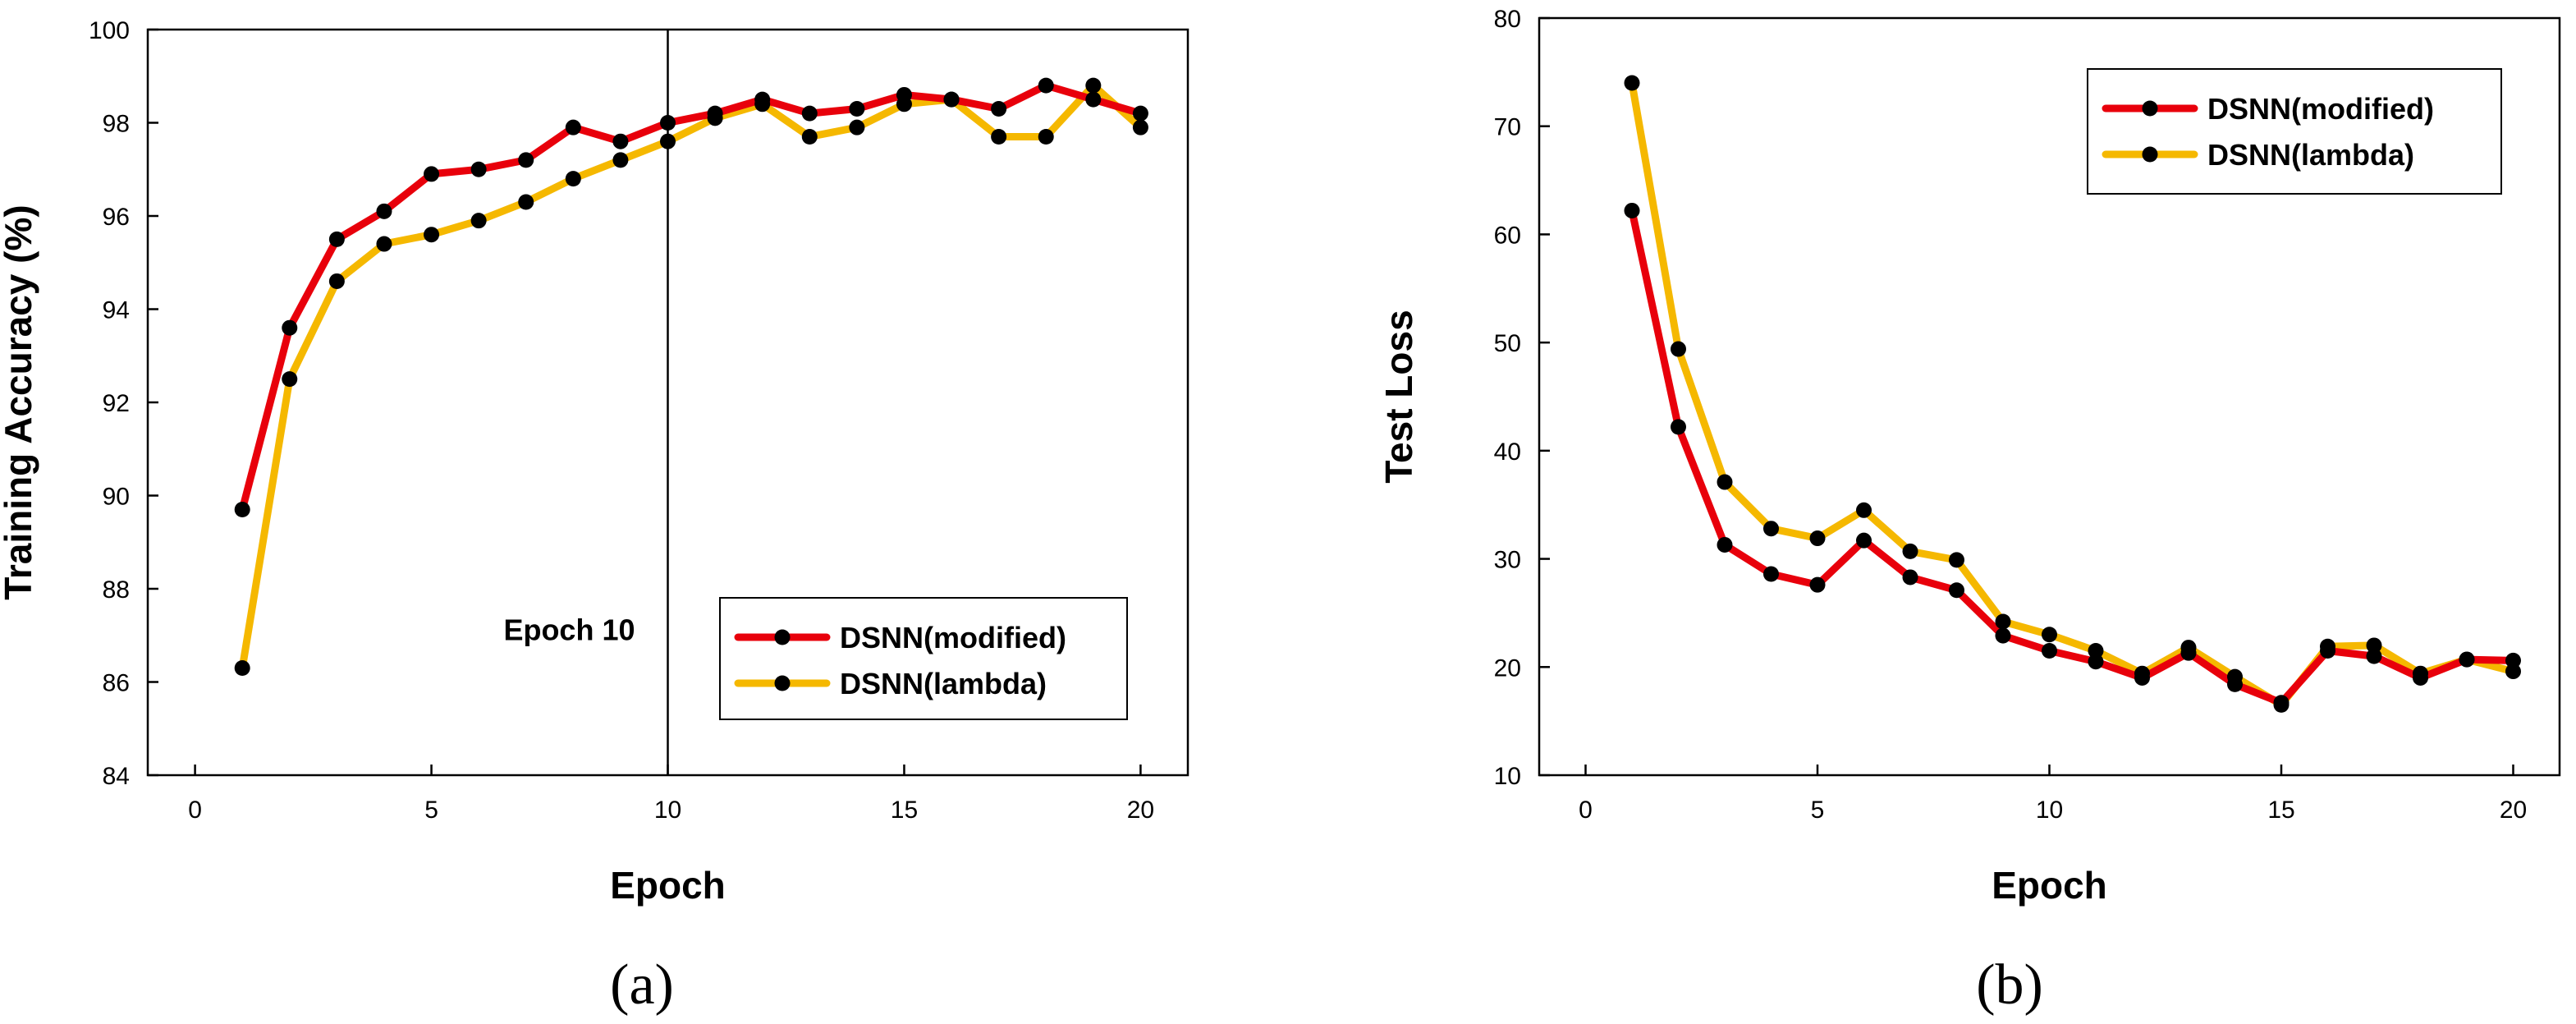 This screenshot has height=1024, width=2576. What do you see at coordinates (116, 776) in the screenshot?
I see `y-tick-label: 84` at bounding box center [116, 776].